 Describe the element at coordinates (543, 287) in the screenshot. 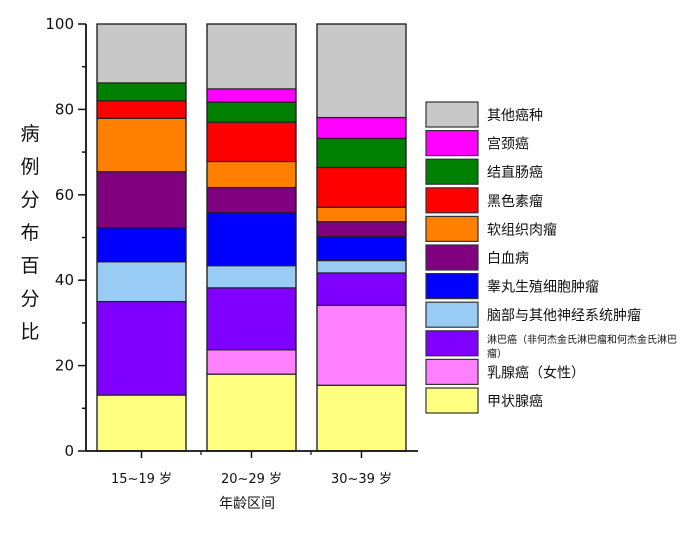

I see `legend-label: 睾丸生殖细胞肿瘤` at that location.